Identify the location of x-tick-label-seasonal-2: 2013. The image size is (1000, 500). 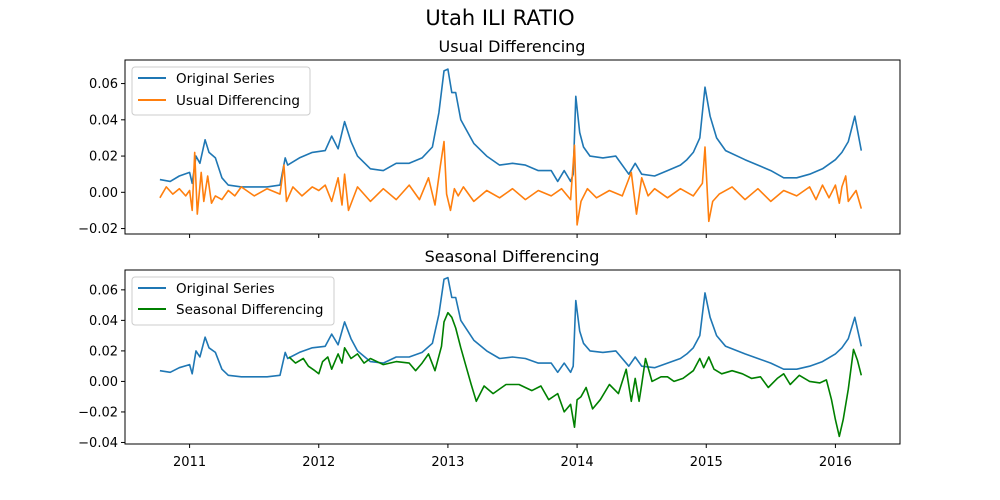
(447, 462).